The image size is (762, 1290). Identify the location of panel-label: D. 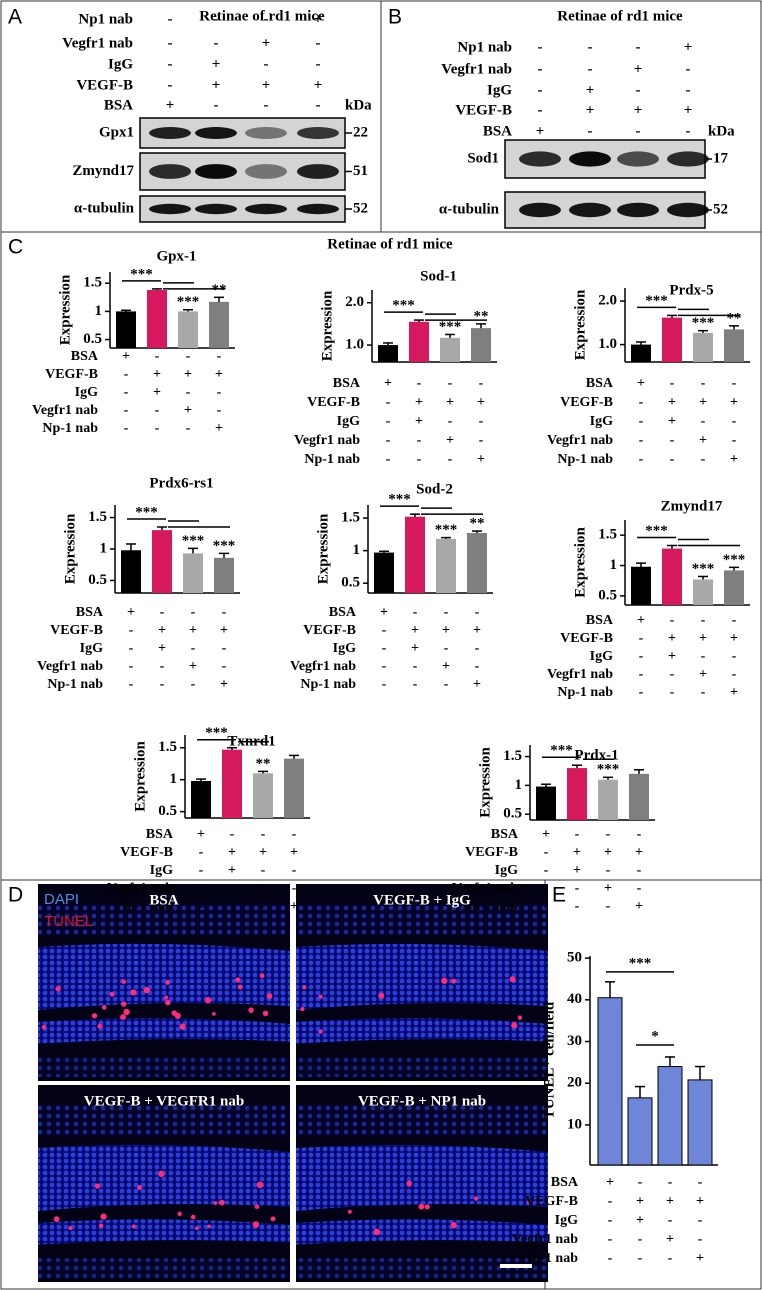
(15, 895).